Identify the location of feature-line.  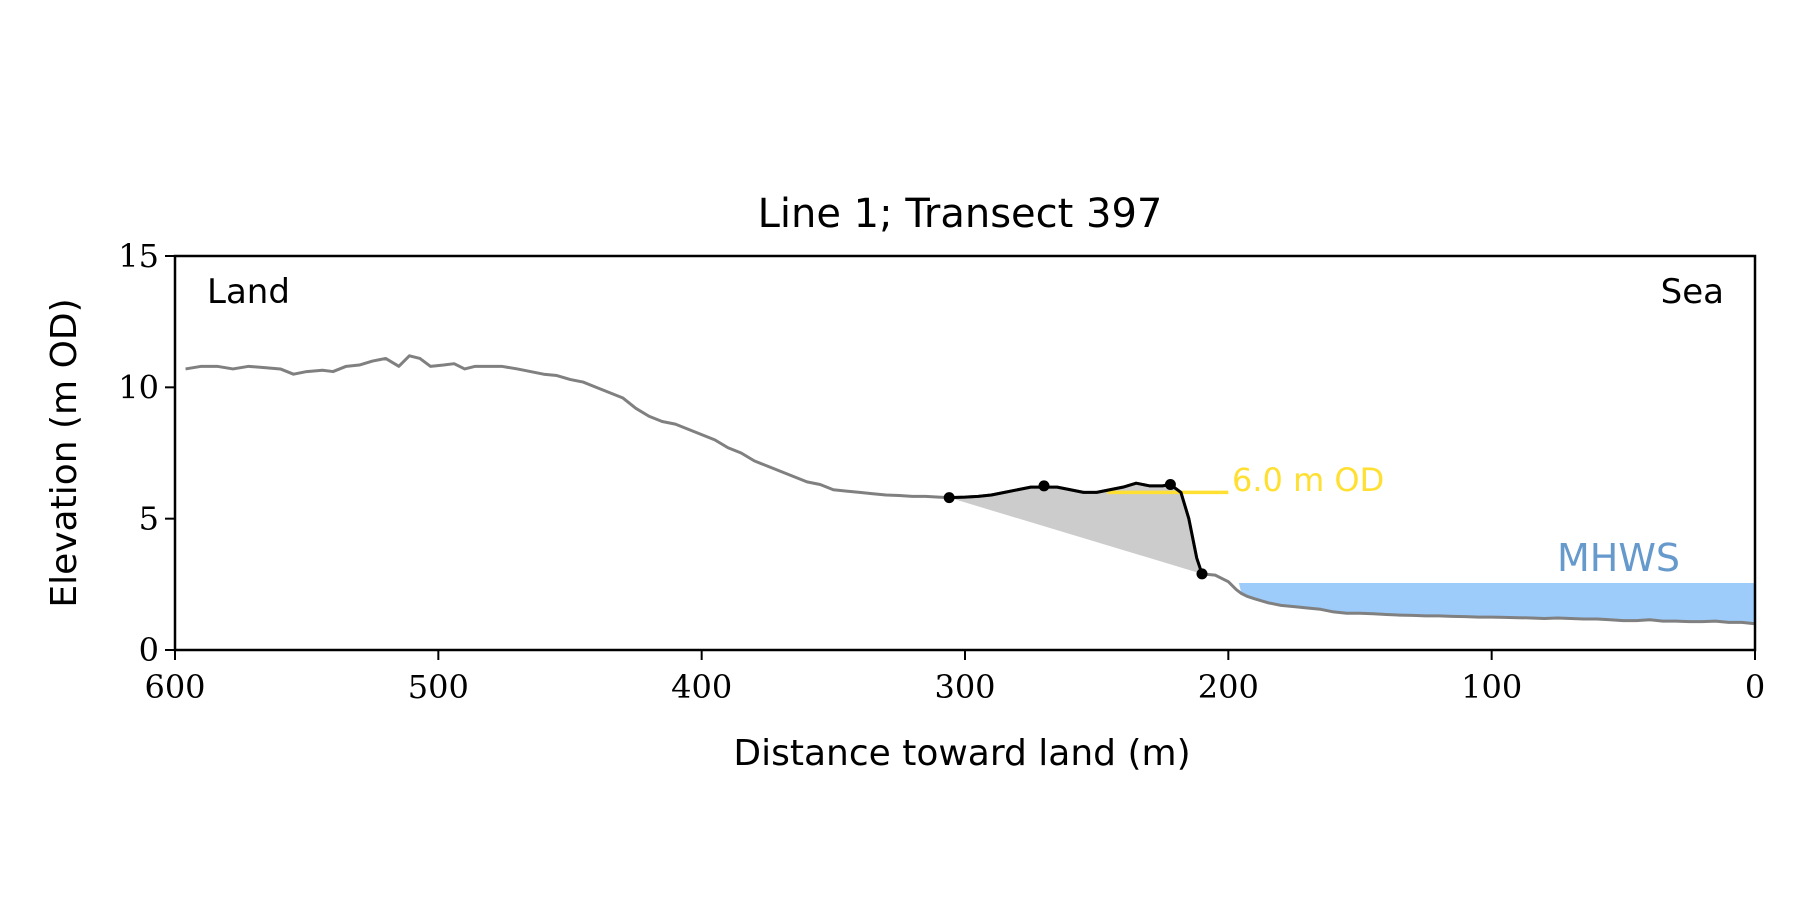
(1076, 528).